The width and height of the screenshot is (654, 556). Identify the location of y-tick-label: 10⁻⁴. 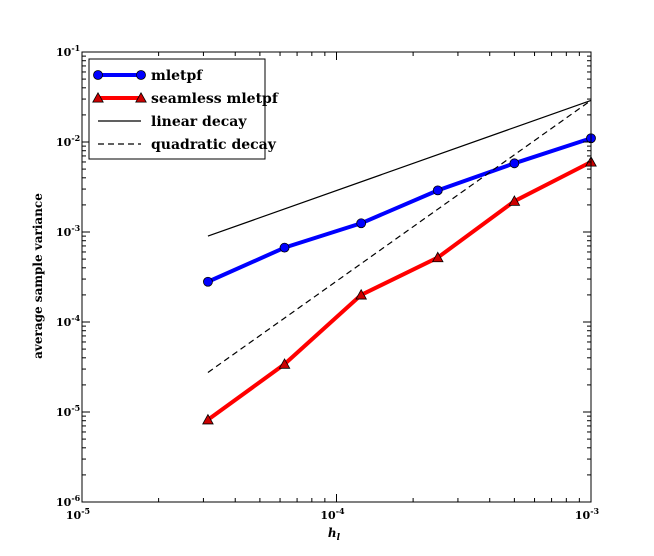
(68, 321).